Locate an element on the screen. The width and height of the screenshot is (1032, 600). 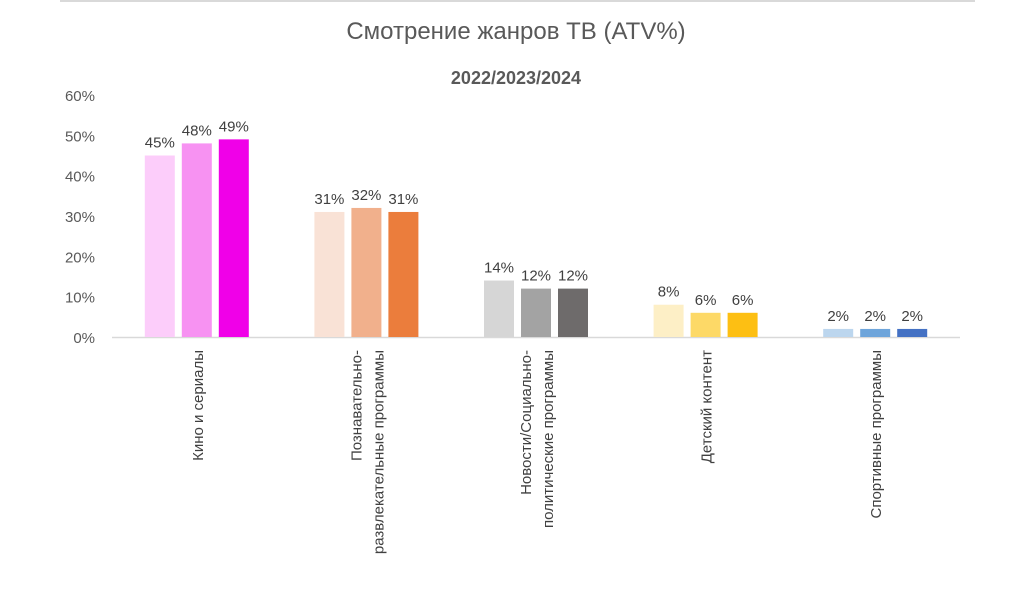
y-tick-label: 50% is located at coordinates (80, 136).